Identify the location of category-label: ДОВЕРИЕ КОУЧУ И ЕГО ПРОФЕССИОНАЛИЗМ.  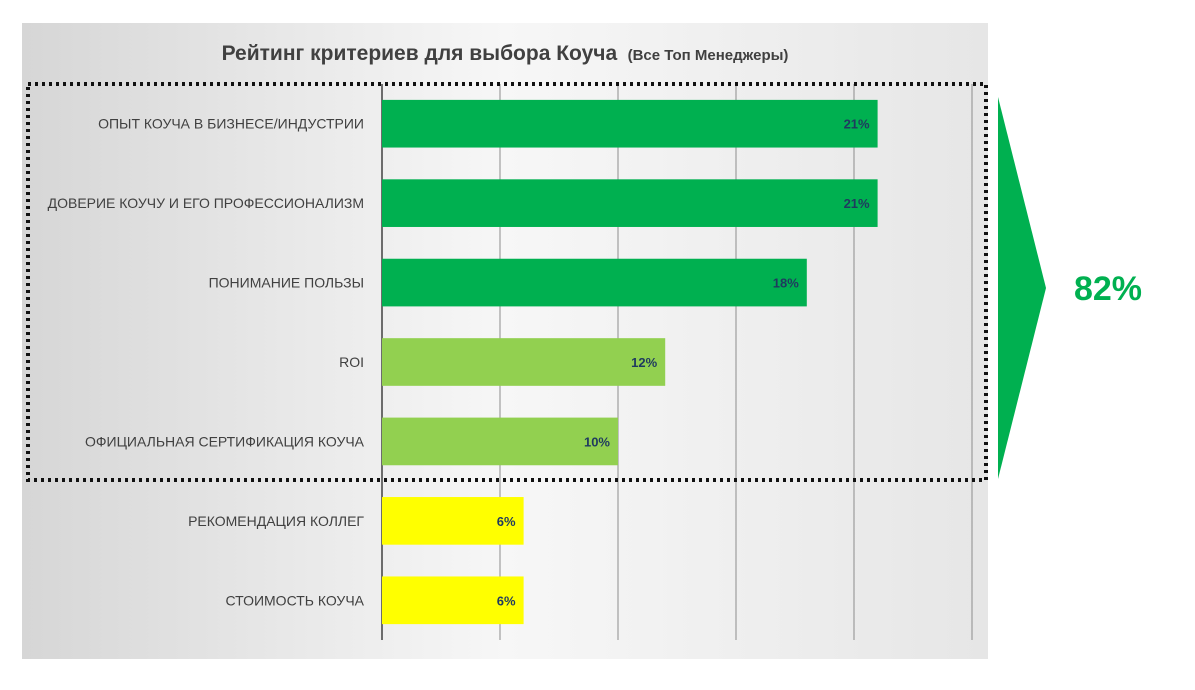
(206, 203).